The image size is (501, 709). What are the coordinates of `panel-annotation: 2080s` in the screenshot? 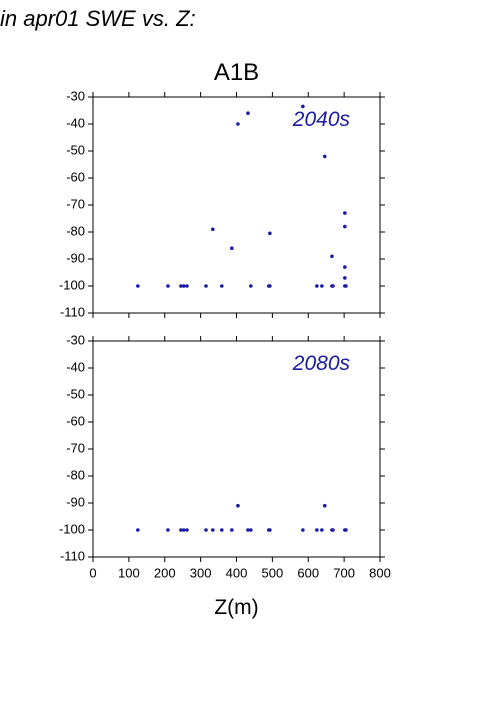 It's located at (321, 363).